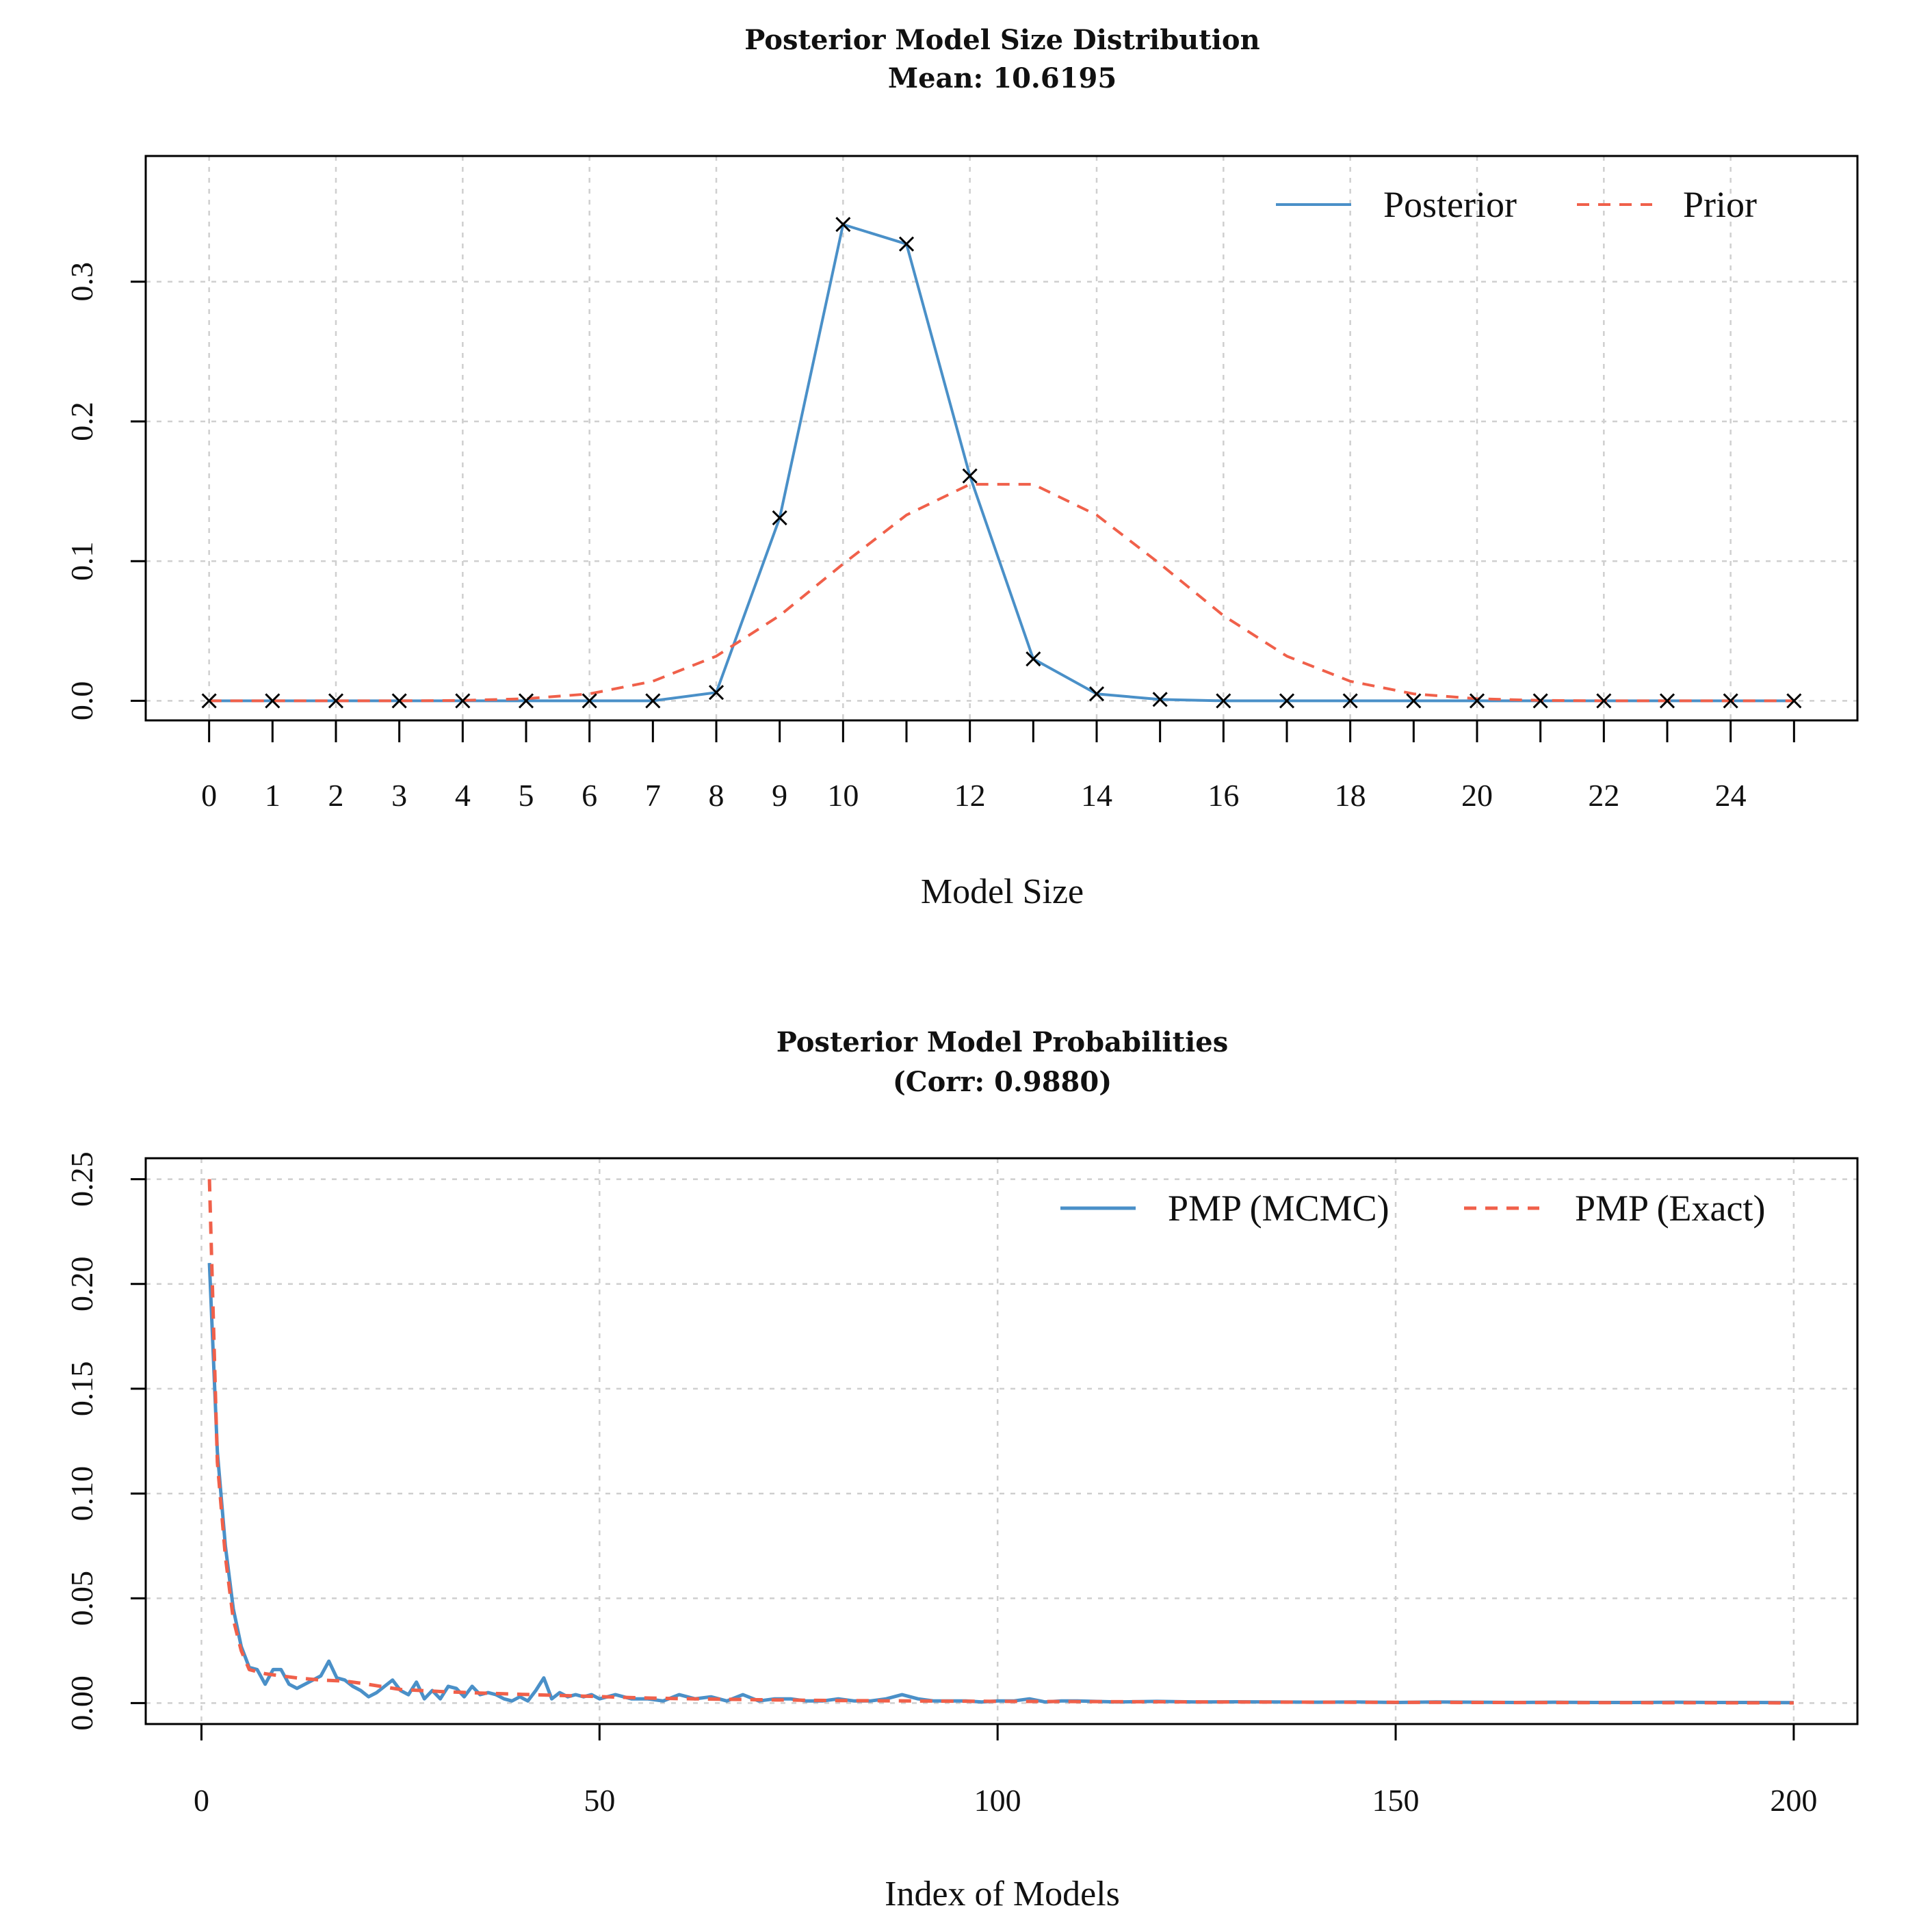  Describe the element at coordinates (1720, 204) in the screenshot. I see `legend-label-prior: Prior` at that location.